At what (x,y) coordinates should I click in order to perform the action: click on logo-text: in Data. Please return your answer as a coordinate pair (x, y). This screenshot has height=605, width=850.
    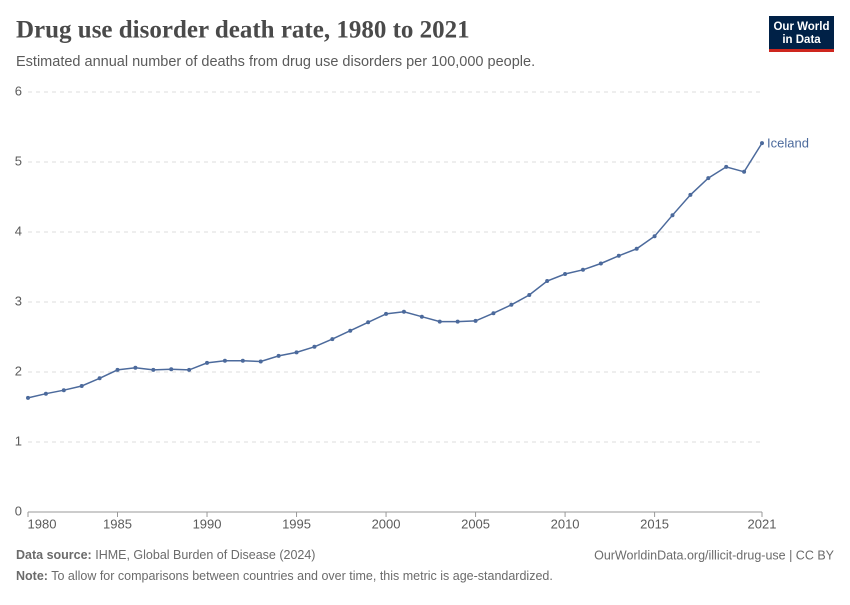
    Looking at the image, I should click on (801, 40).